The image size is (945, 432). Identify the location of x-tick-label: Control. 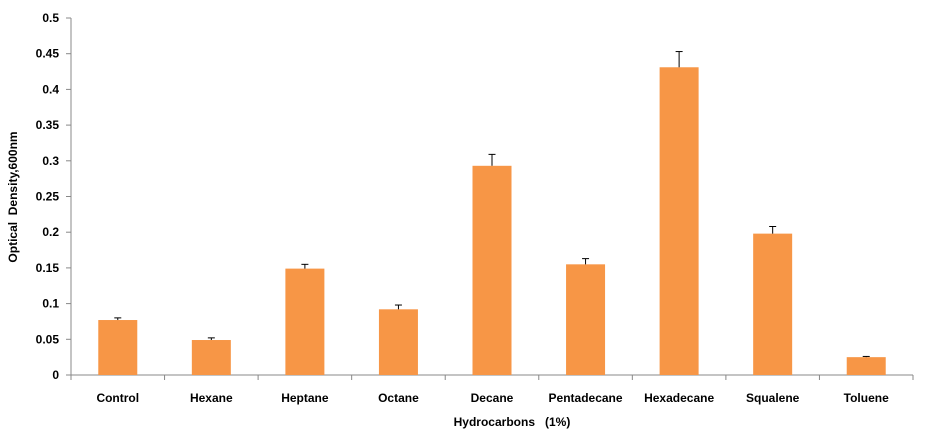
(117, 398).